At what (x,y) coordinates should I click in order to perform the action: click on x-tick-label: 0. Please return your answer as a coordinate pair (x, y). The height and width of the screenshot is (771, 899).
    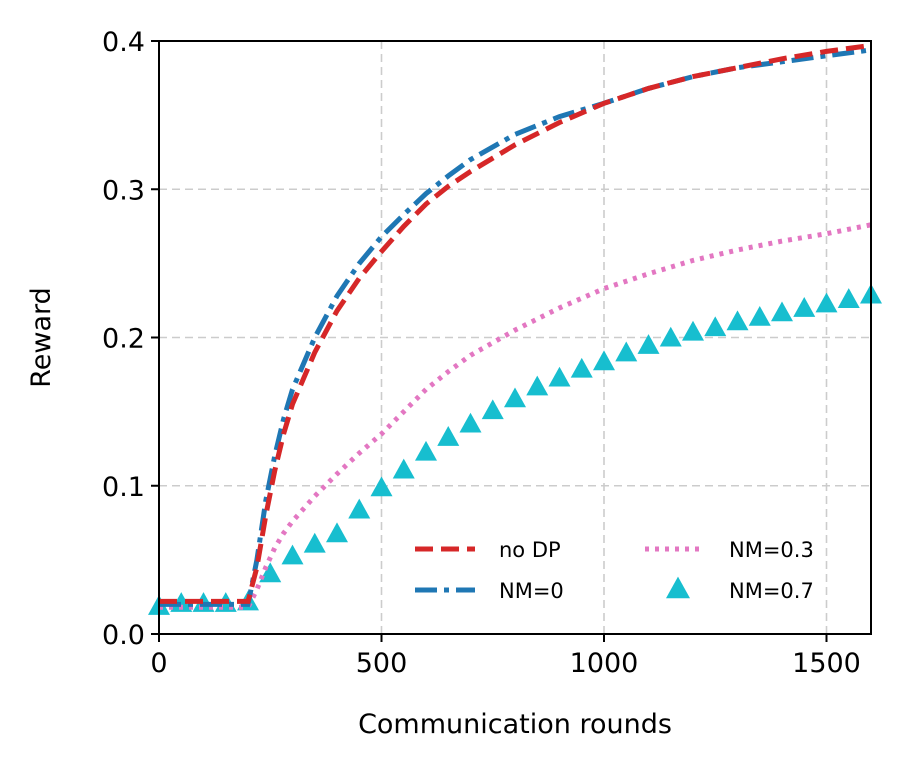
    Looking at the image, I should click on (158, 663).